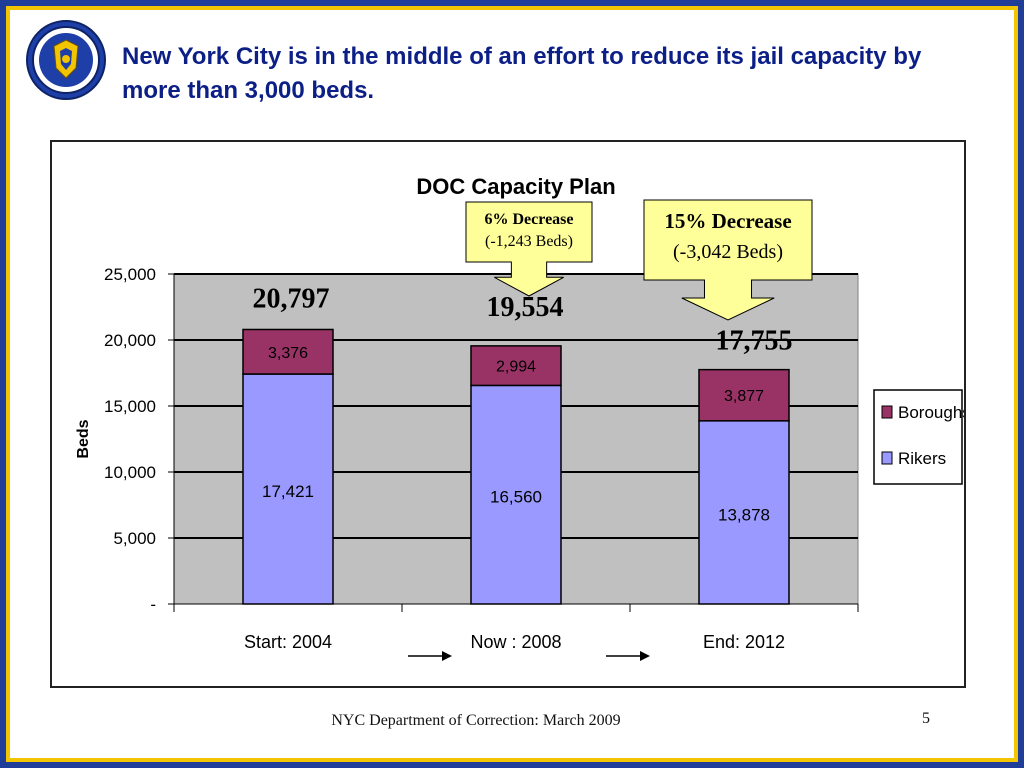  Describe the element at coordinates (525, 307) in the screenshot. I see `total-label: 19,554` at that location.